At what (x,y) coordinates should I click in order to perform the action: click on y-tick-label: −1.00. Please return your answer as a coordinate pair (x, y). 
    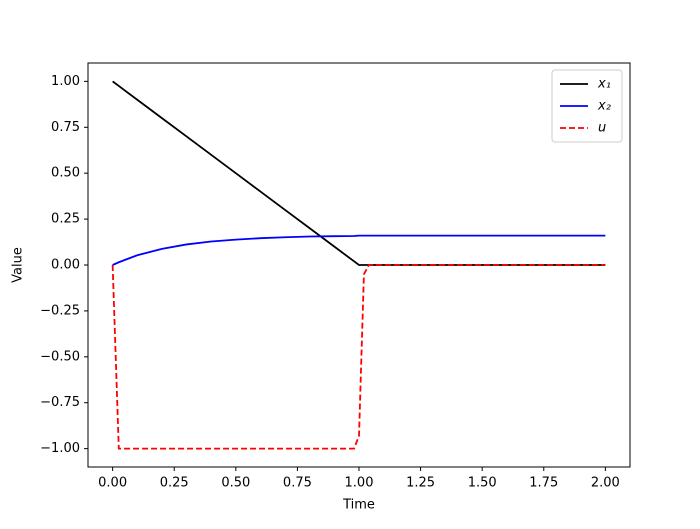
    Looking at the image, I should click on (60, 448).